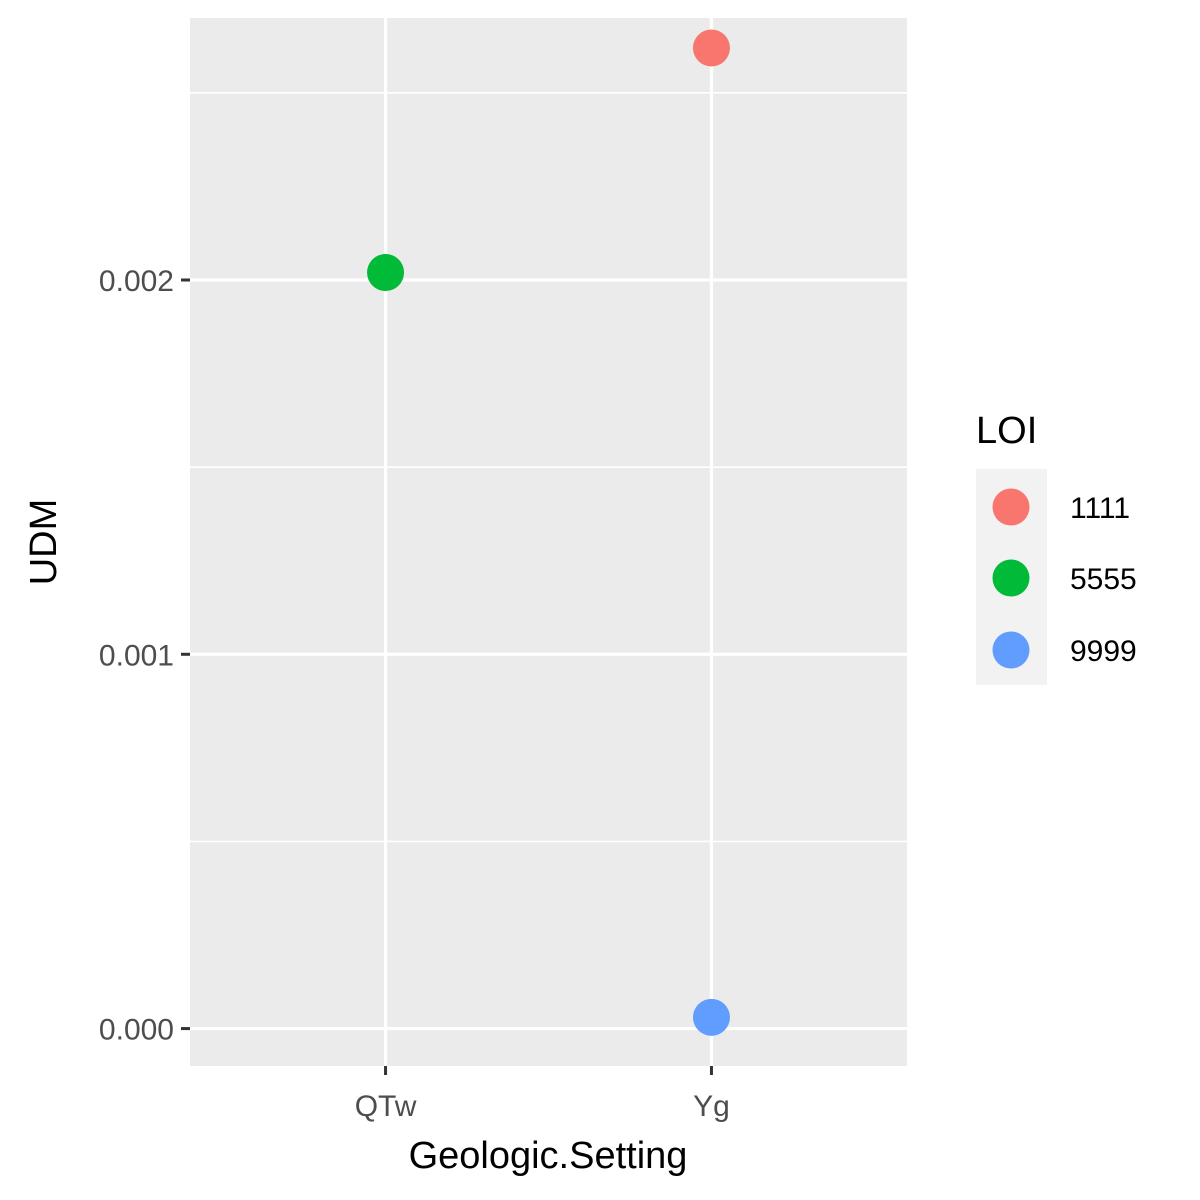  What do you see at coordinates (1006, 431) in the screenshot?
I see `legend-title: LOI` at bounding box center [1006, 431].